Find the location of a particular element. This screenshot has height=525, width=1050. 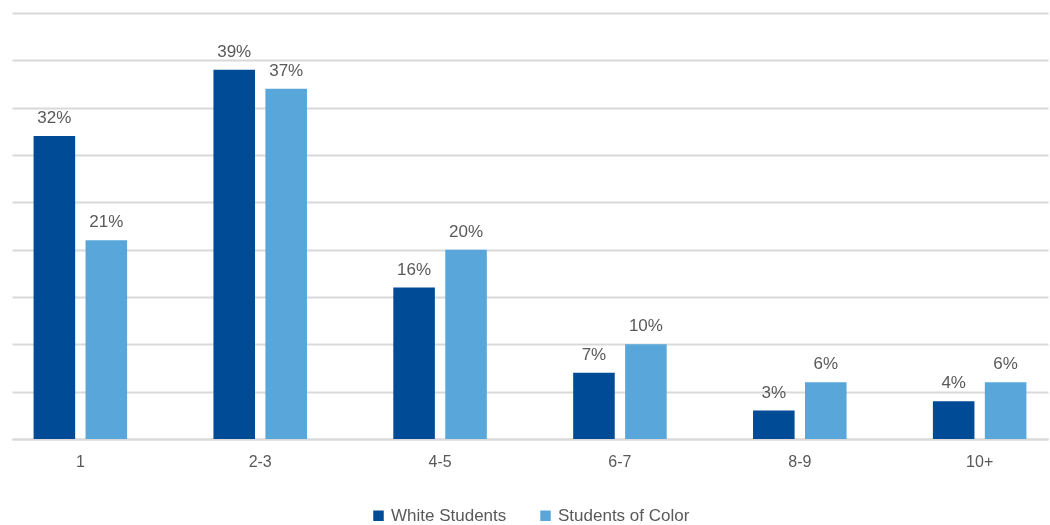

x-tick-label: 4-5 is located at coordinates (440, 461).